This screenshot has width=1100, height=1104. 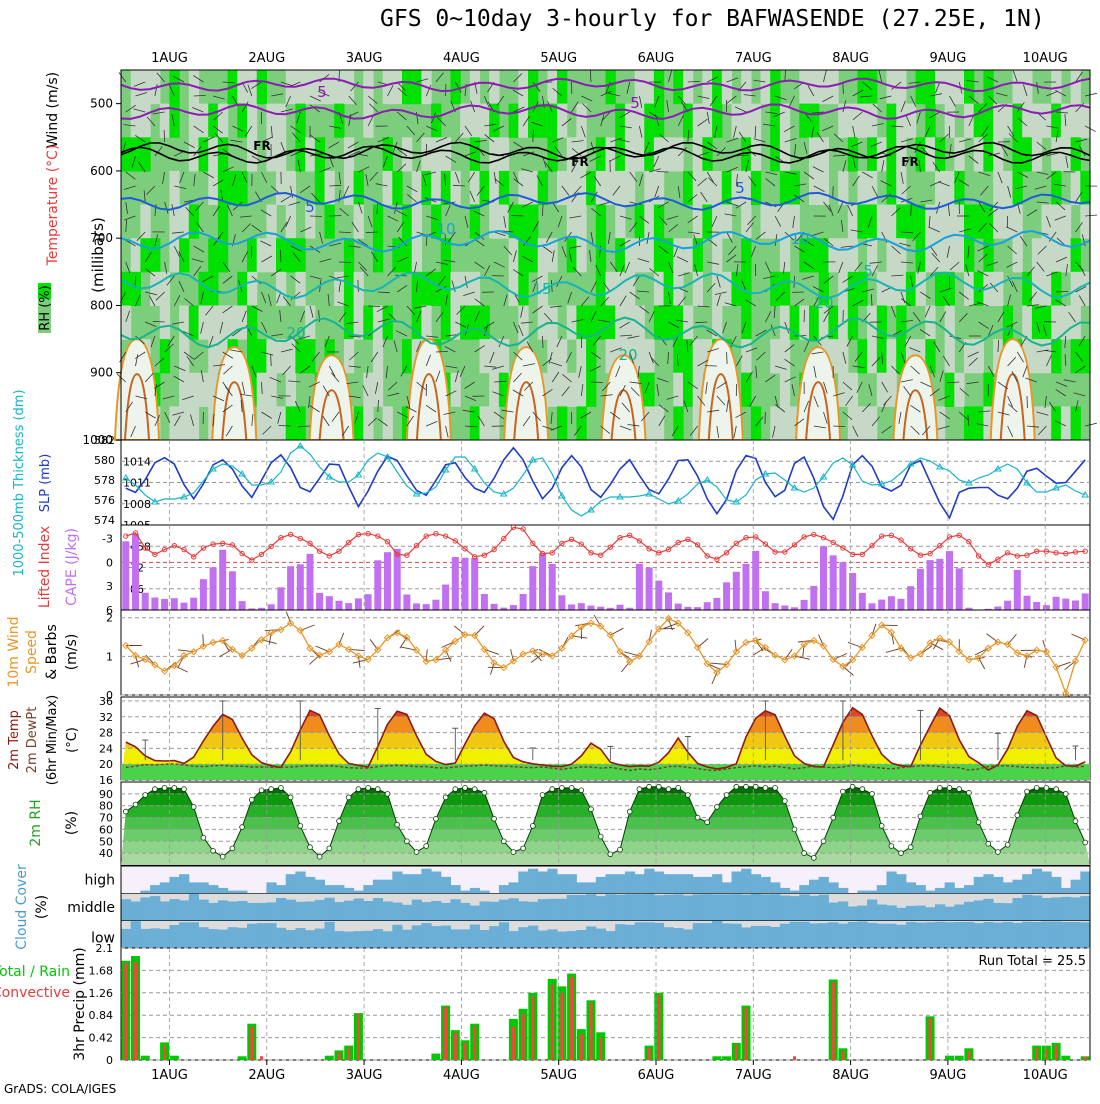 I want to click on precip-label-total: Total / Rain, so click(x=35, y=972).